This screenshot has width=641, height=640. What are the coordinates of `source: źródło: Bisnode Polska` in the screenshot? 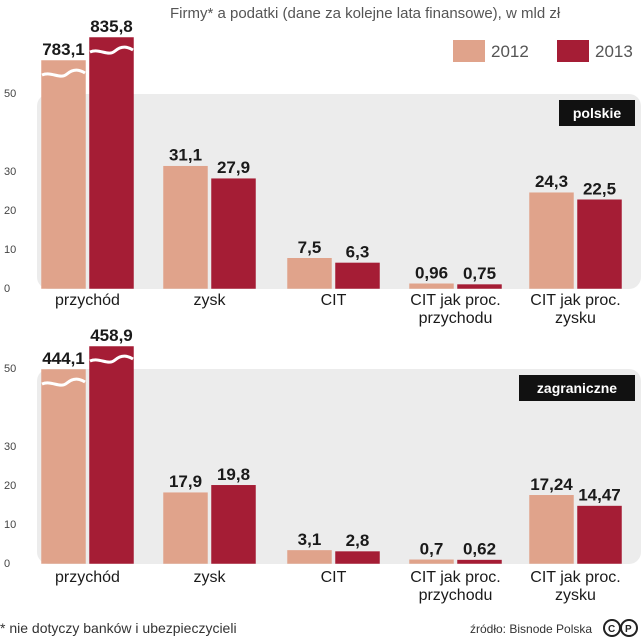 It's located at (531, 629).